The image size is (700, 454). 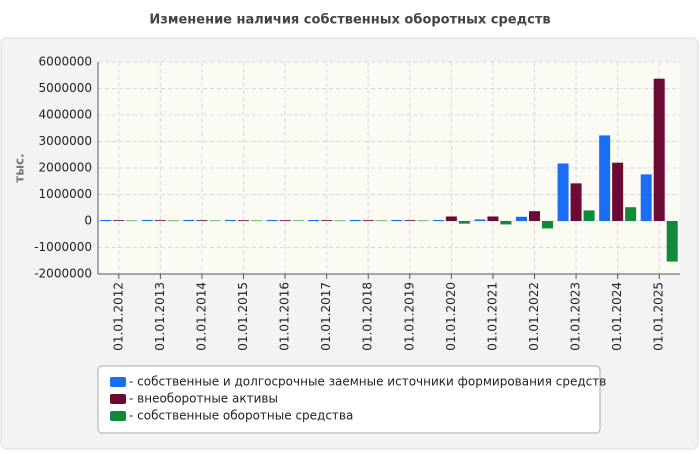 I want to click on y-axis-label: тыс., so click(x=20, y=167).